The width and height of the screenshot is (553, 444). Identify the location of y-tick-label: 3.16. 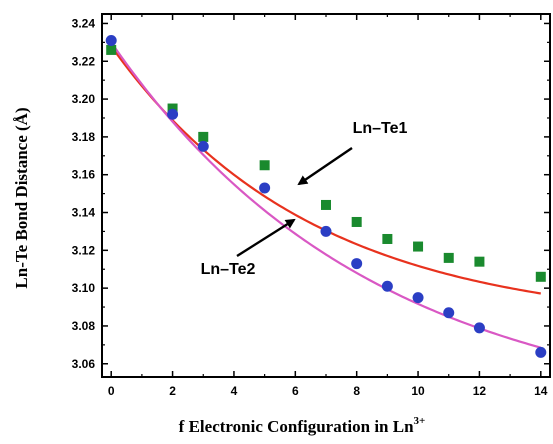
(84, 175).